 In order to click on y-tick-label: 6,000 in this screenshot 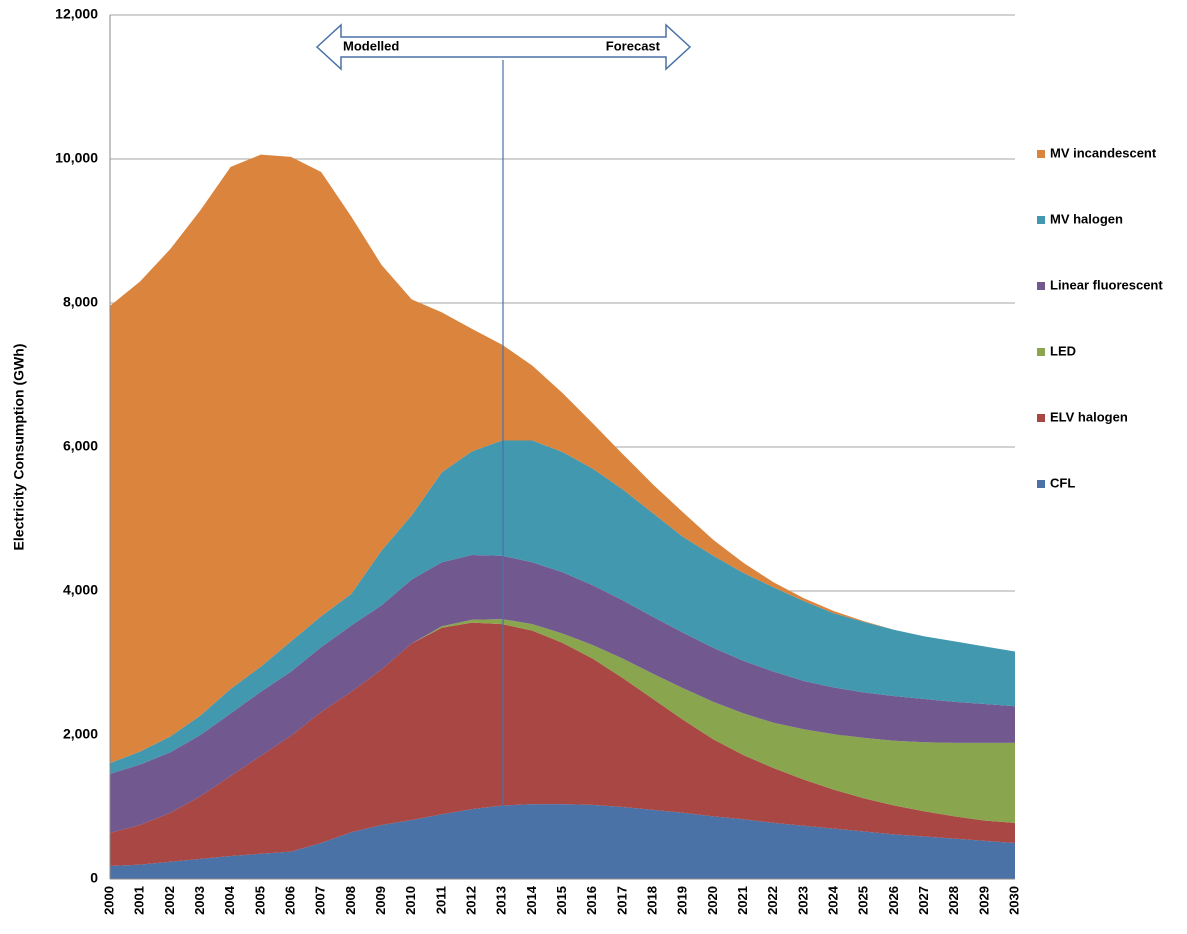, I will do `click(80, 446)`.